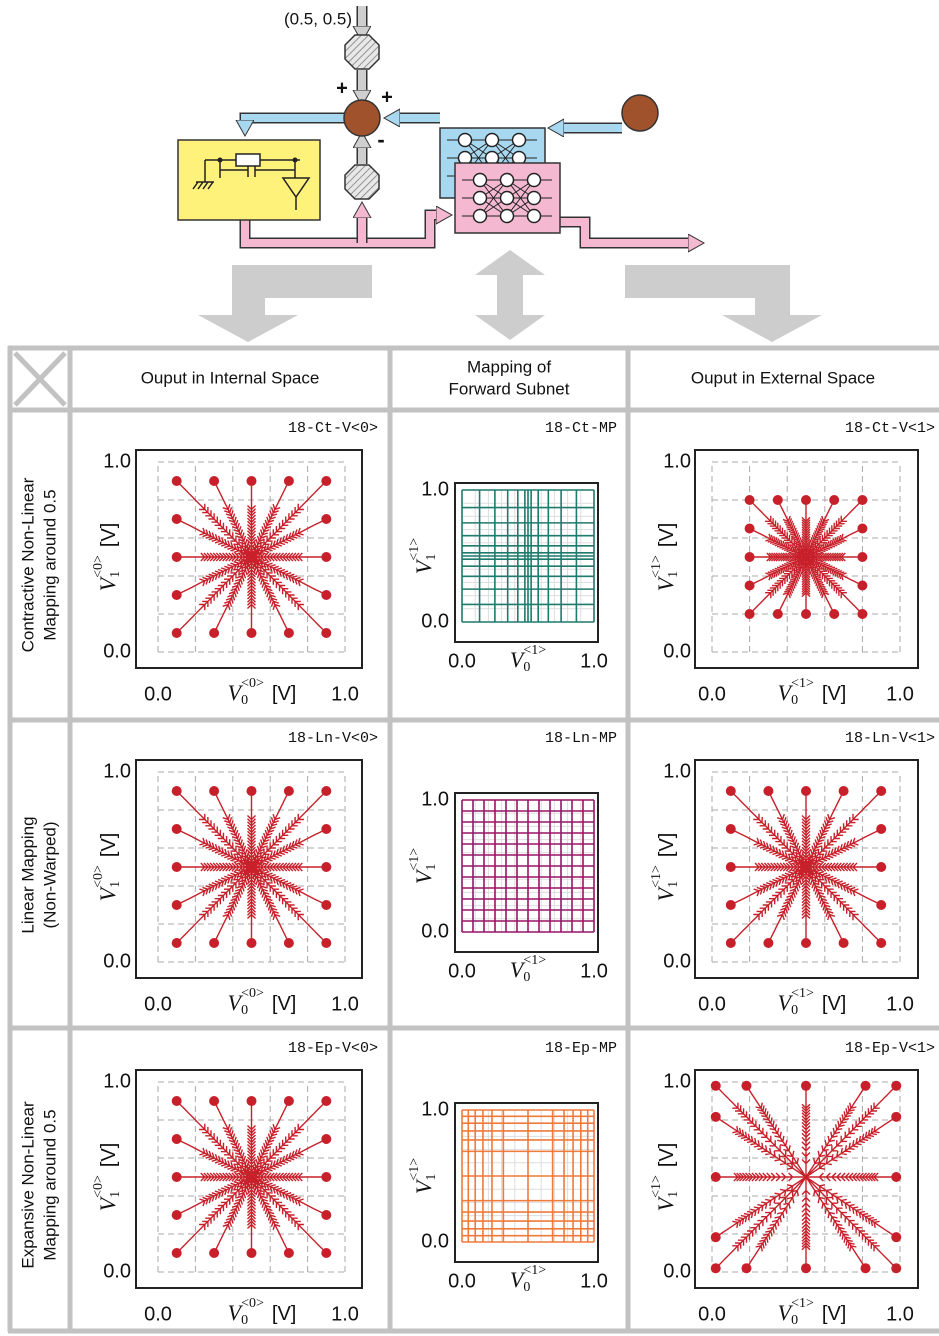  I want to click on row-label: (Non-Warped), so click(49, 874).